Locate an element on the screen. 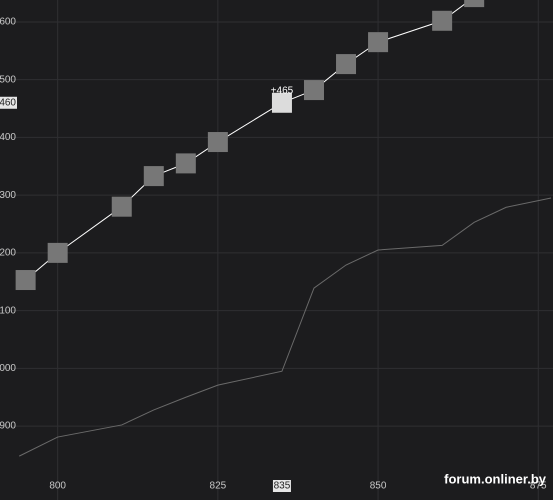 The height and width of the screenshot is (500, 553). annotation: +465 is located at coordinates (282, 90).